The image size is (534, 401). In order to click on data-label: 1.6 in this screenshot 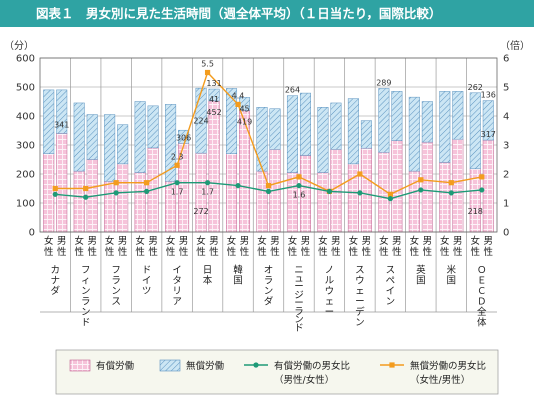, I will do `click(299, 195)`.